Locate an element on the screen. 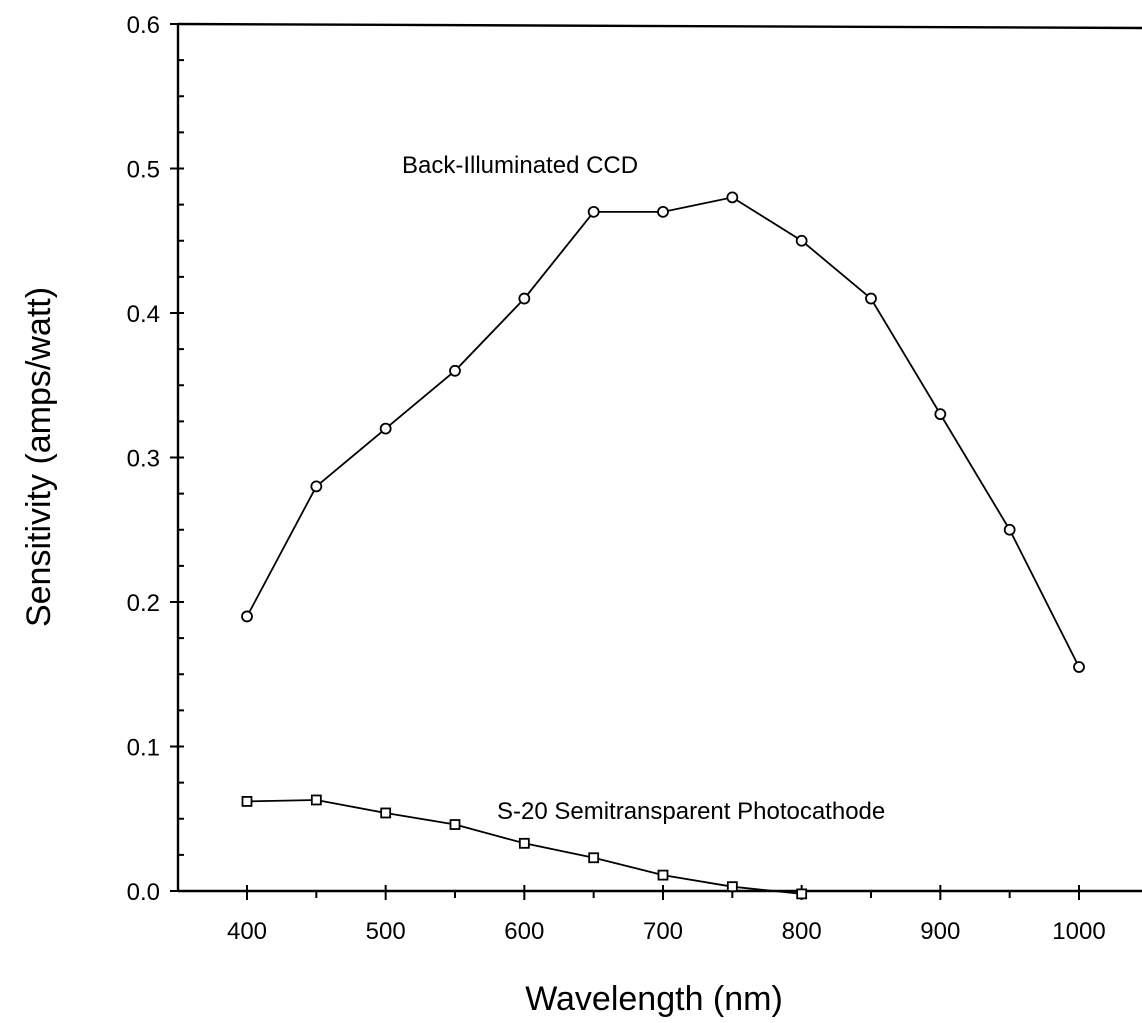 The image size is (1142, 1023). series-label-ccd: Back-Illuminated CCD is located at coordinates (520, 165).